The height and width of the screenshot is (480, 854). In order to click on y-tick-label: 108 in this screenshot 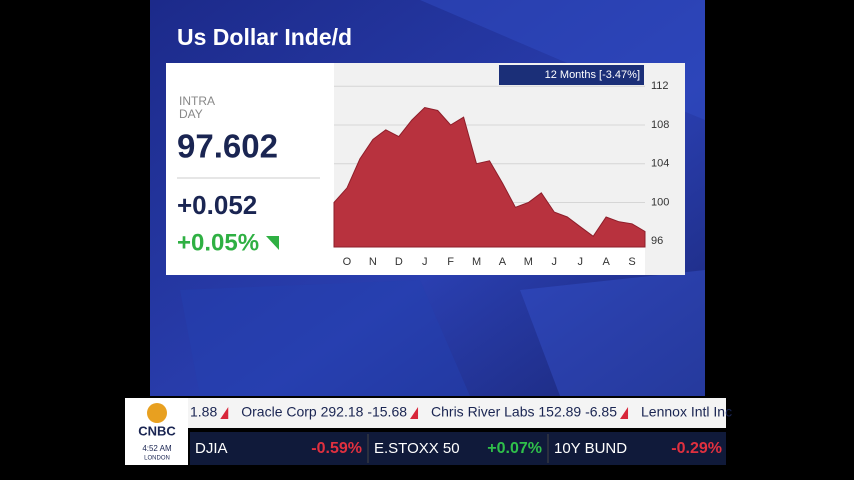, I will do `click(660, 125)`.